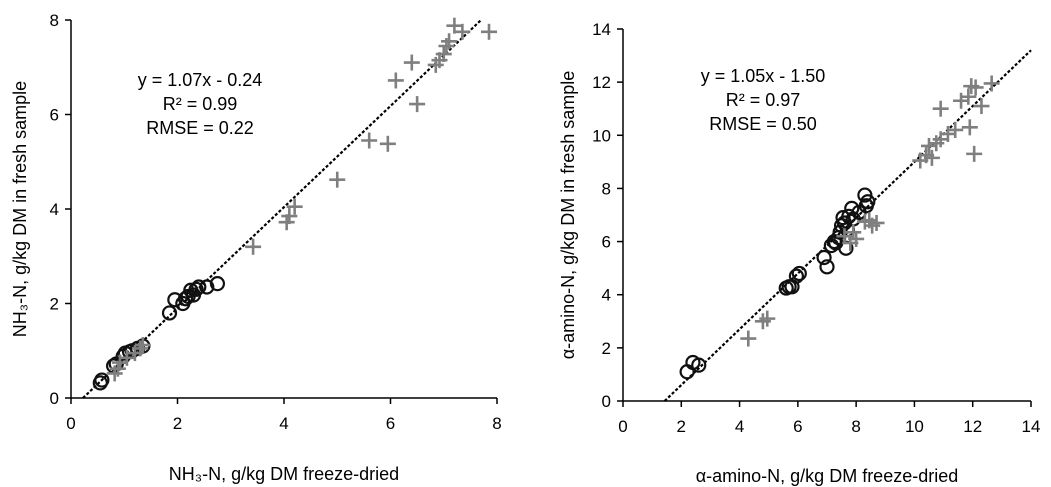  Describe the element at coordinates (1031, 426) in the screenshot. I see `x-tick-label: 14` at that location.